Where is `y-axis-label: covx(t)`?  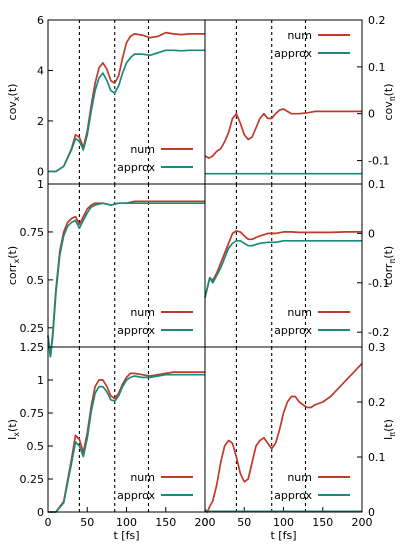
y-axis-label: covx(t) is located at coordinates (13, 102).